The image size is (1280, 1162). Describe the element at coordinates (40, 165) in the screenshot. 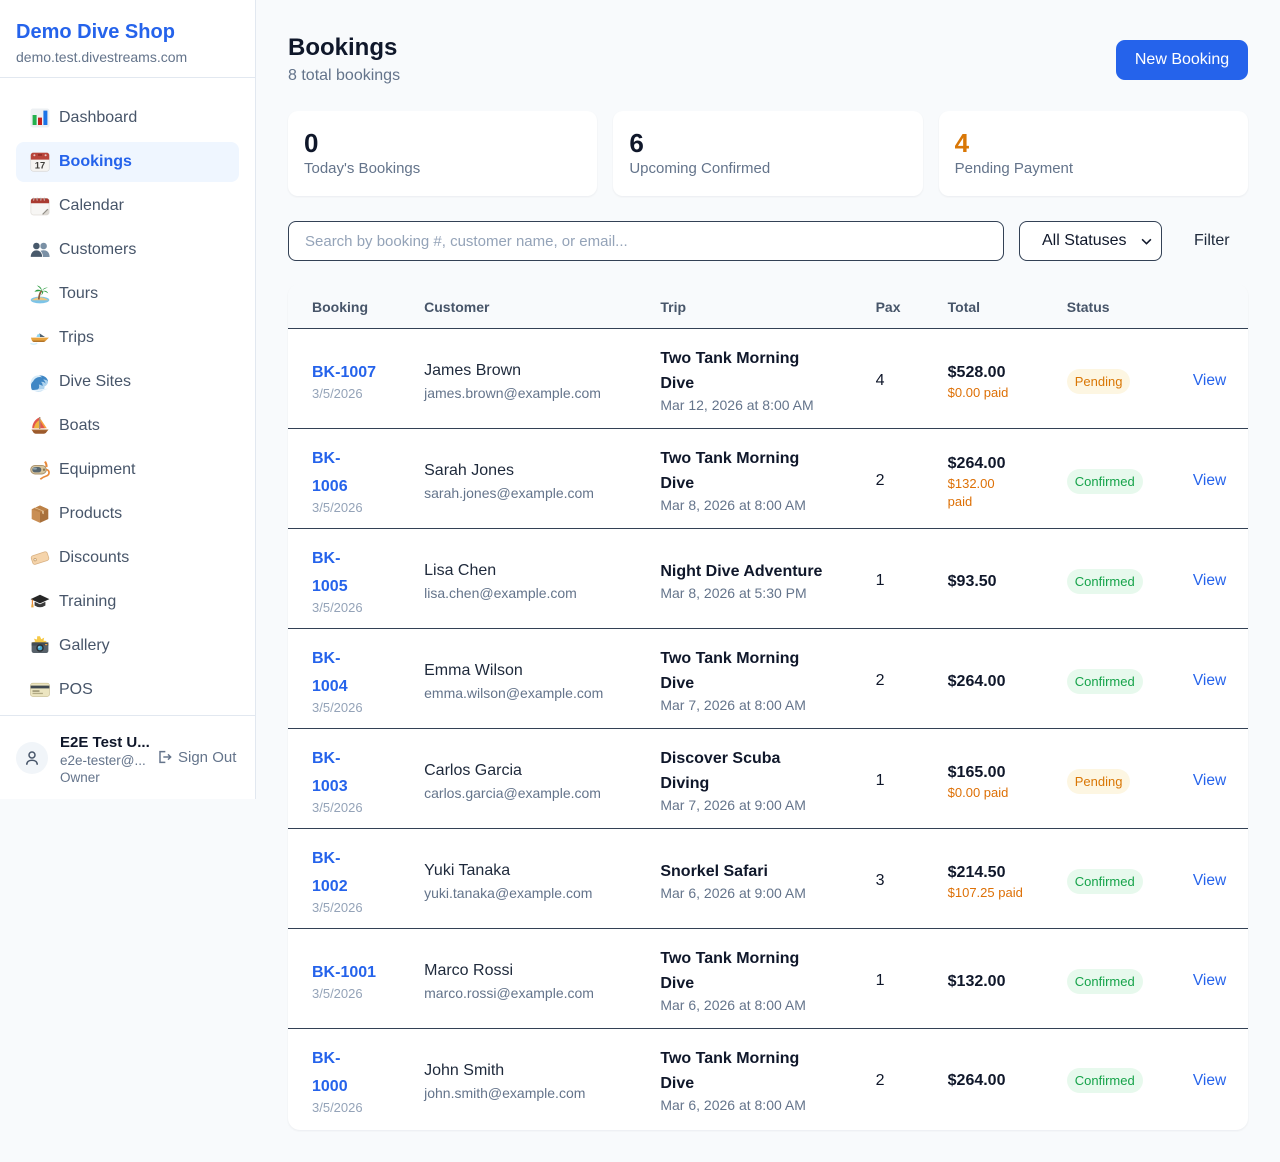

I see `svg-text: 17` at that location.